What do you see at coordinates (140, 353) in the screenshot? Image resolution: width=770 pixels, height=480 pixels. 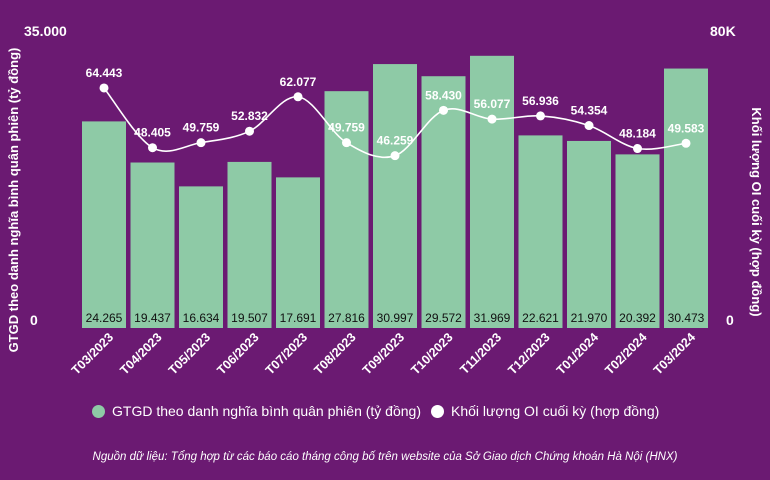 I see `category-label: T04/2023` at bounding box center [140, 353].